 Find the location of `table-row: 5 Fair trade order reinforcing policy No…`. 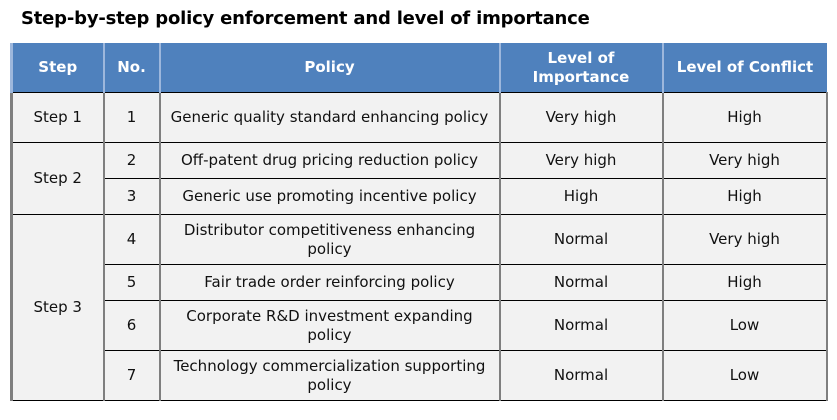

table-row: 5 Fair trade order reinforcing policy No… is located at coordinates (420, 282).